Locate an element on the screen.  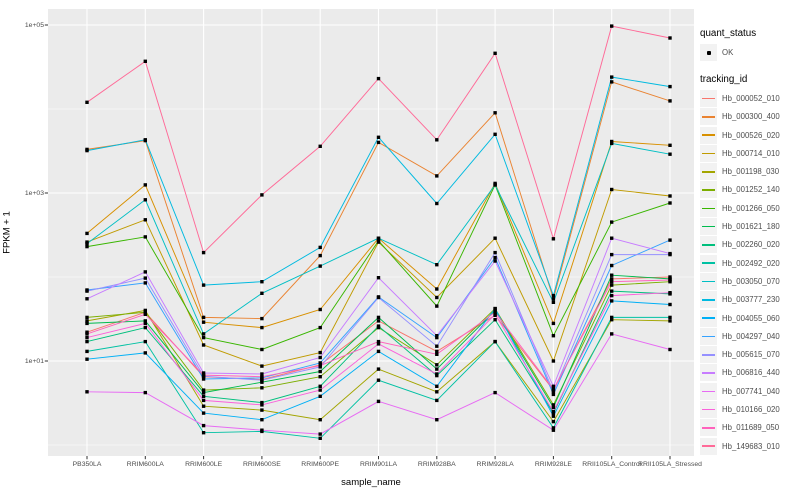
legend-entry-ok: OK is located at coordinates (728, 52).